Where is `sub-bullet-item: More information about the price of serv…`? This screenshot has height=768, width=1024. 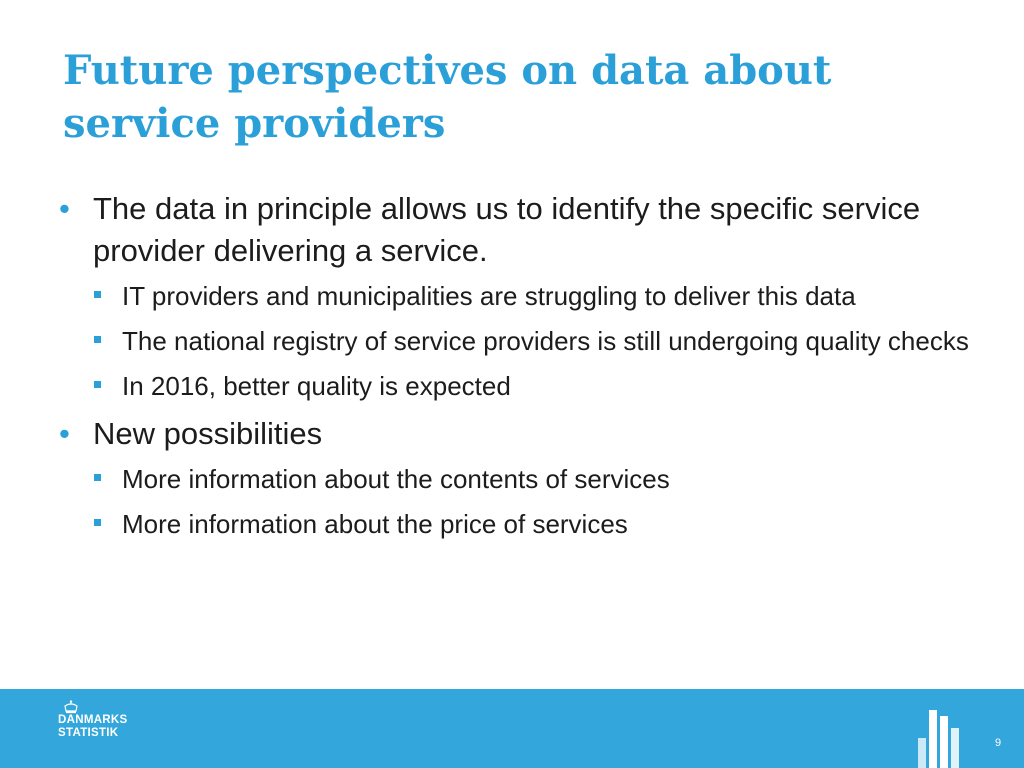 sub-bullet-item: More information about the price of serv… is located at coordinates (522, 524).